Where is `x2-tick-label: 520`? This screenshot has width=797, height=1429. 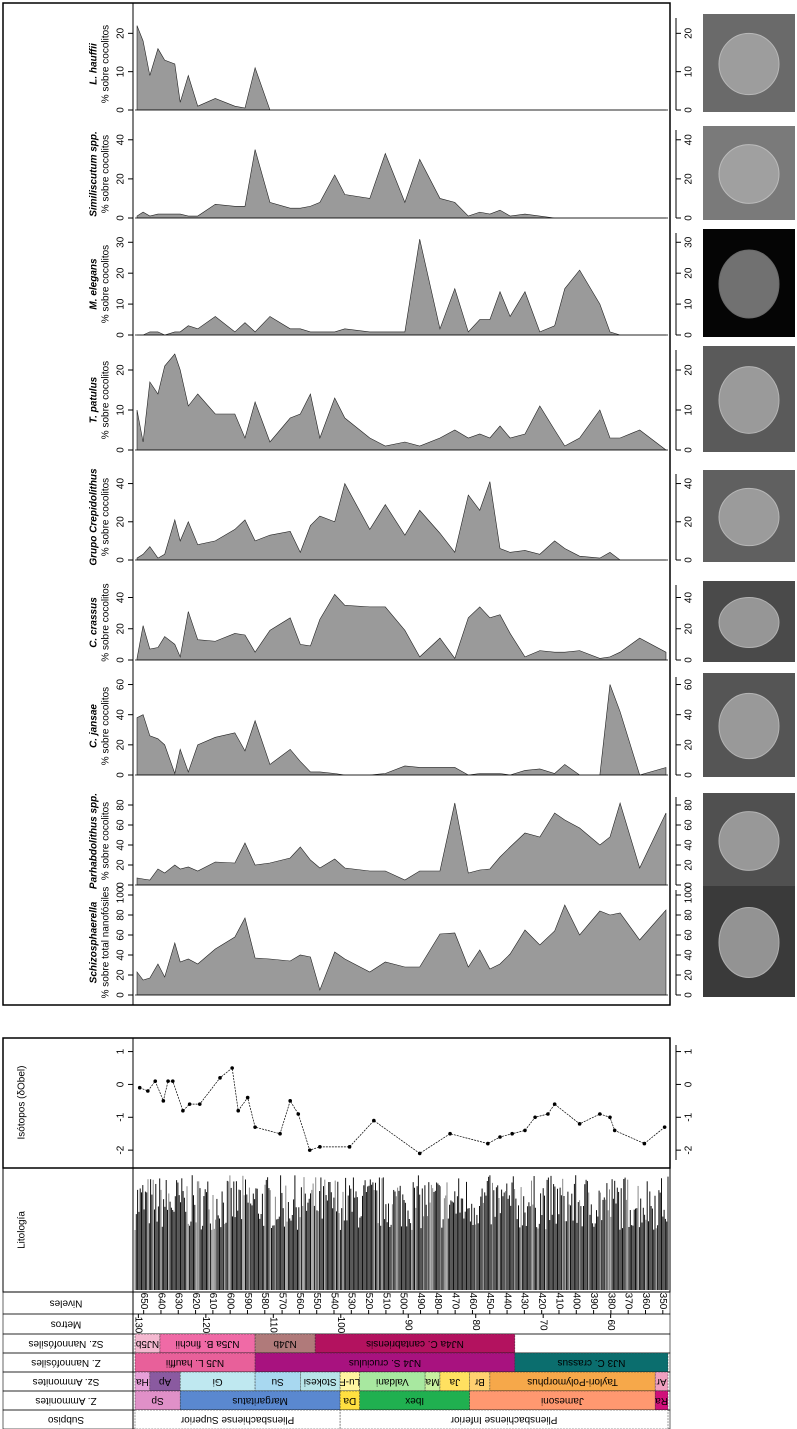 x2-tick-label: 520 is located at coordinates (368, 1301).